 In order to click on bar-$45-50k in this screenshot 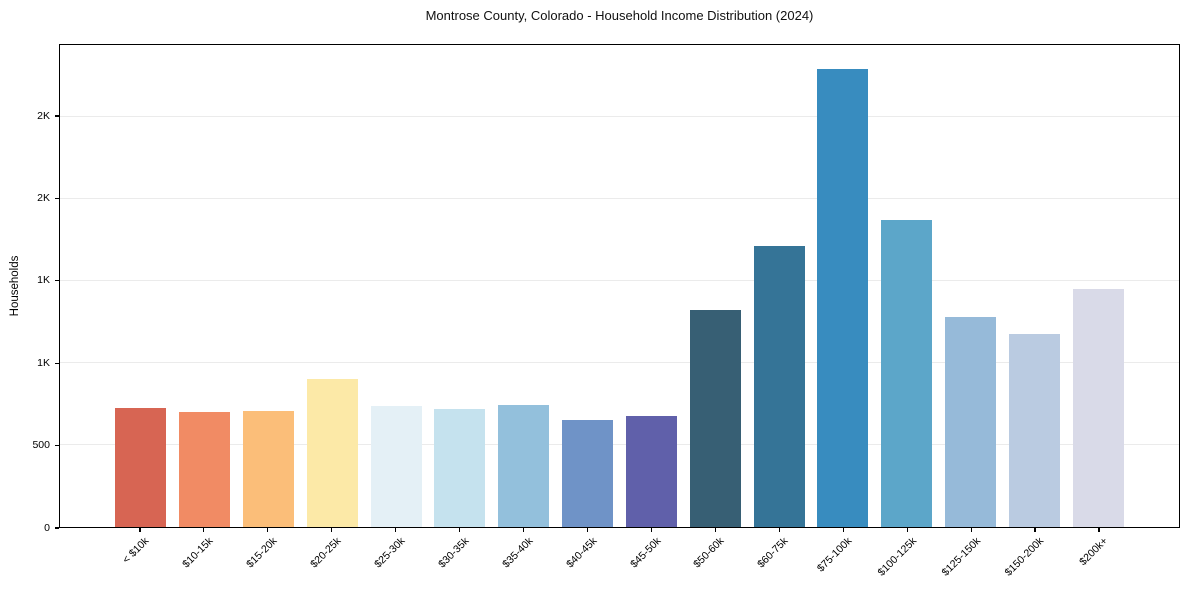, I will do `click(651, 471)`.